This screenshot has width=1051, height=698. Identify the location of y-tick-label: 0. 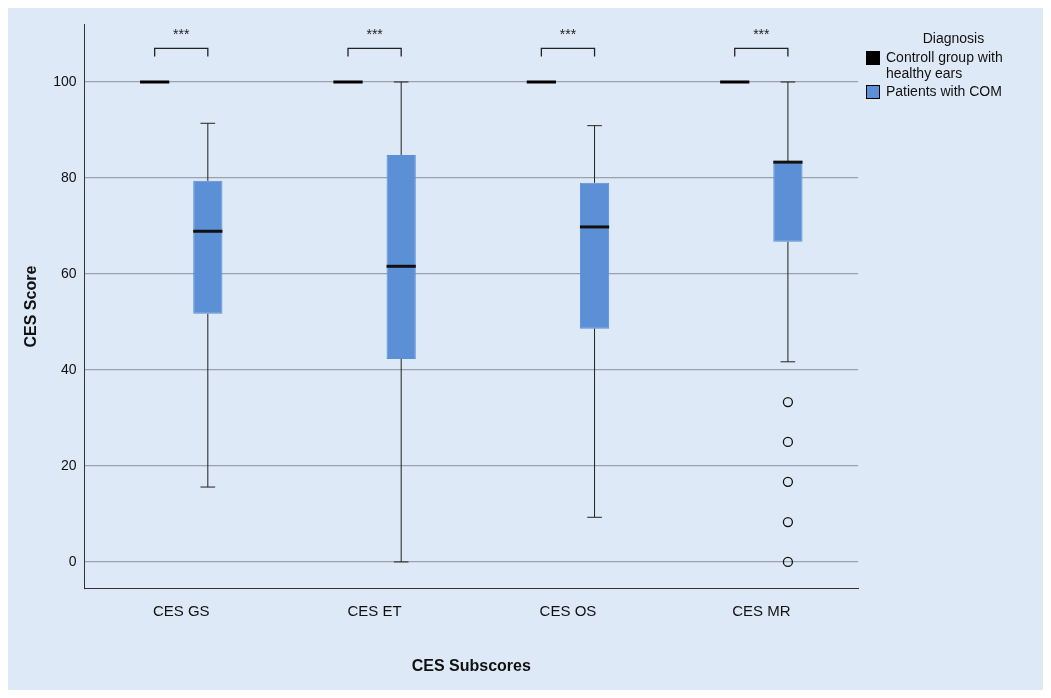
(72, 560).